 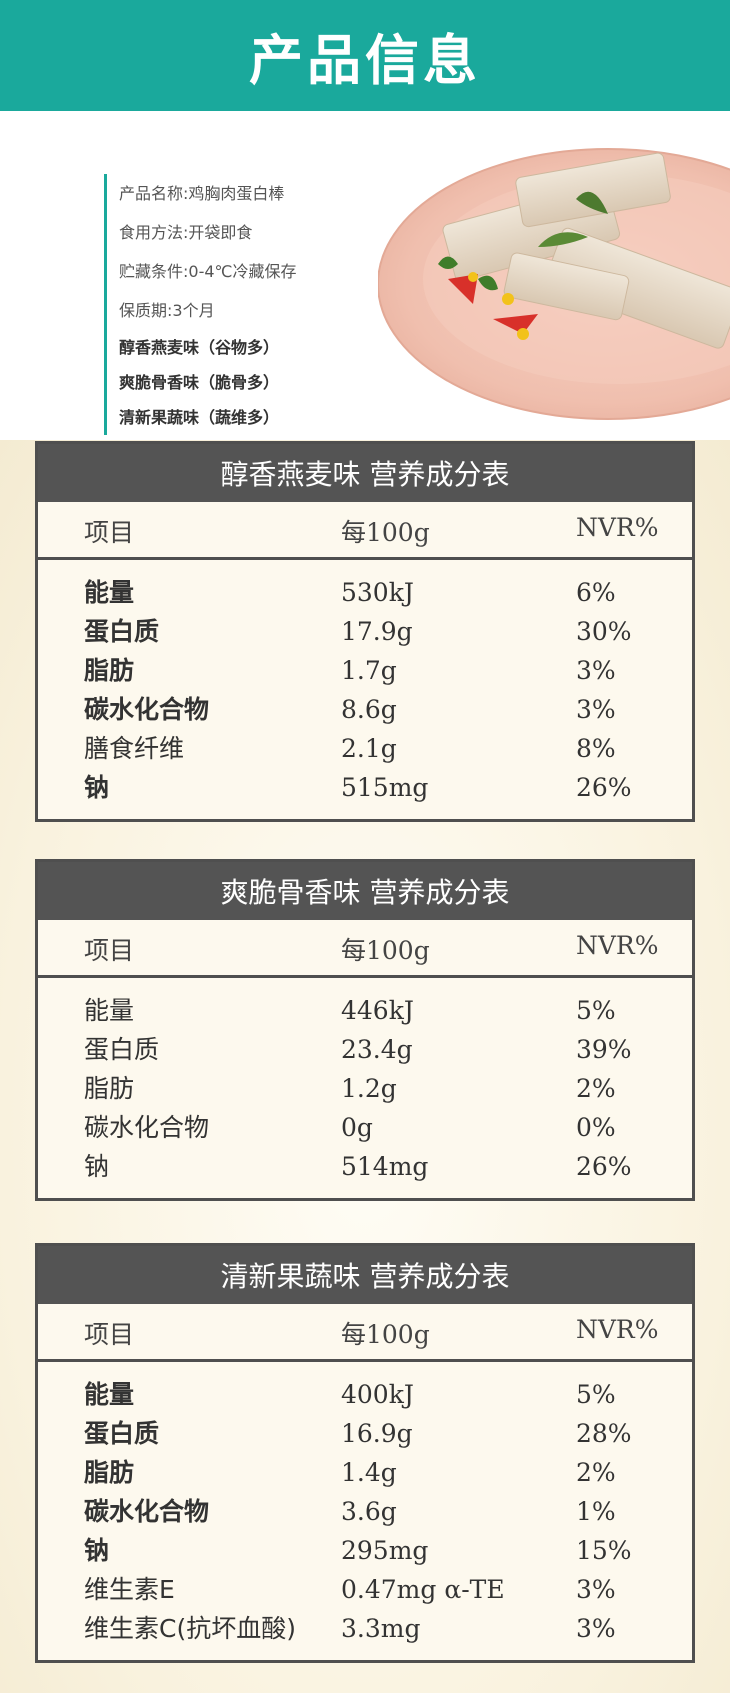 What do you see at coordinates (377, 1394) in the screenshot?
I see `nutrient-per-100g: 400kJ` at bounding box center [377, 1394].